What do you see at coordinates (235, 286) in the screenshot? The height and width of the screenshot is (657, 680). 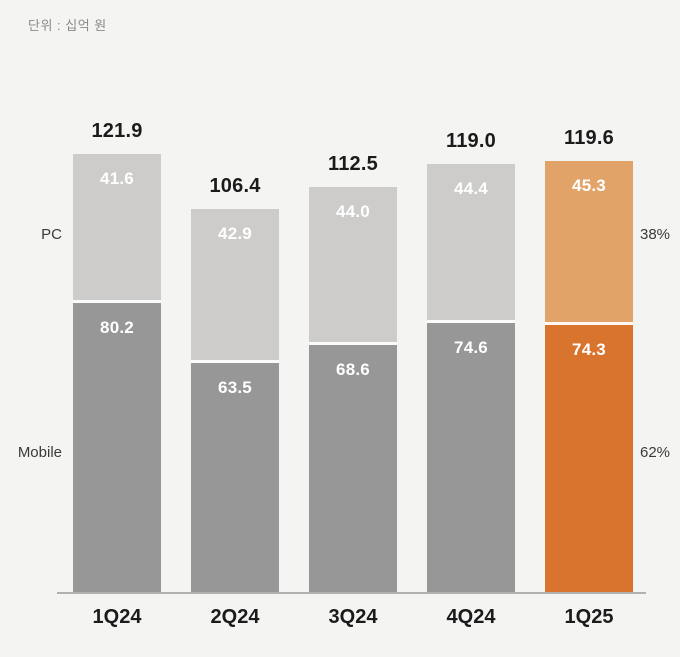 I see `pc-segment: 42.9` at bounding box center [235, 286].